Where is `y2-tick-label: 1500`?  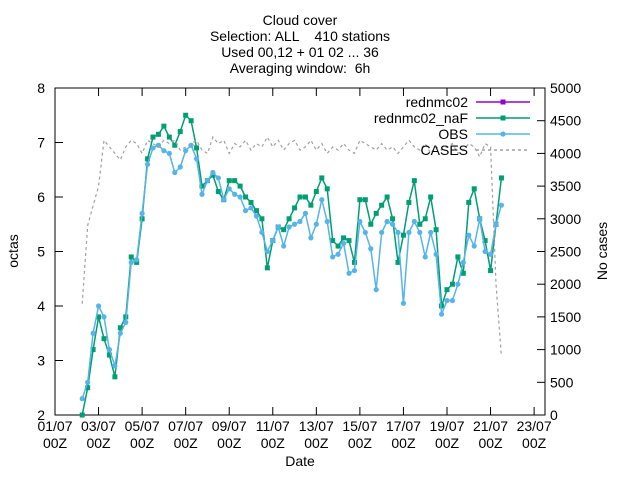
y2-tick-label: 1500 is located at coordinates (565, 317).